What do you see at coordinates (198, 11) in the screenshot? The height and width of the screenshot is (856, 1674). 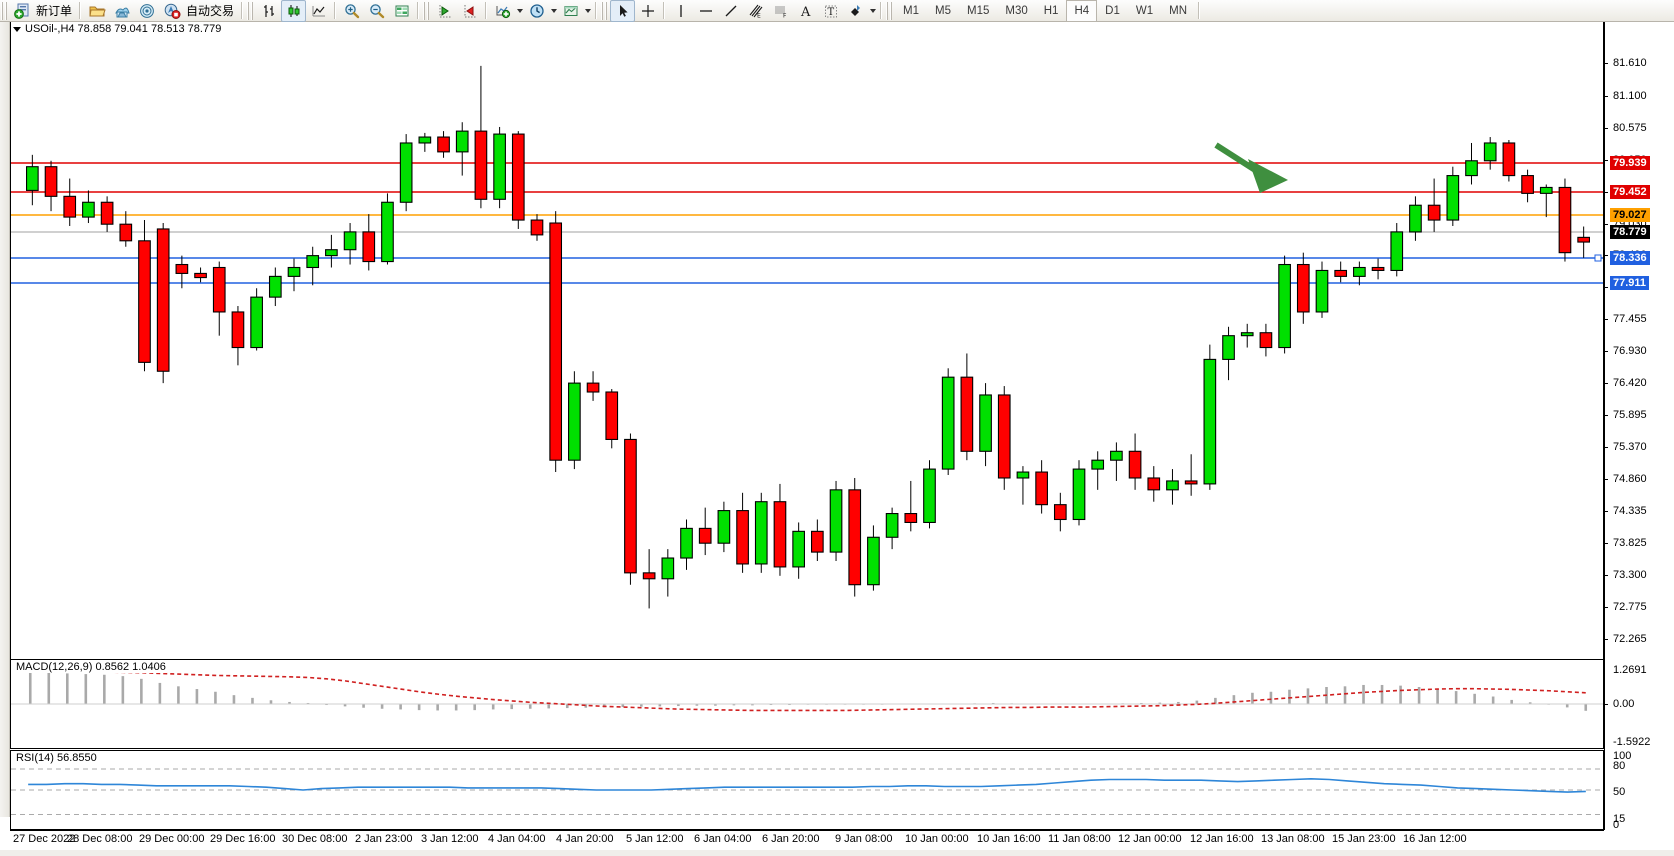 I see `autotrade-button: 自动交易` at bounding box center [198, 11].